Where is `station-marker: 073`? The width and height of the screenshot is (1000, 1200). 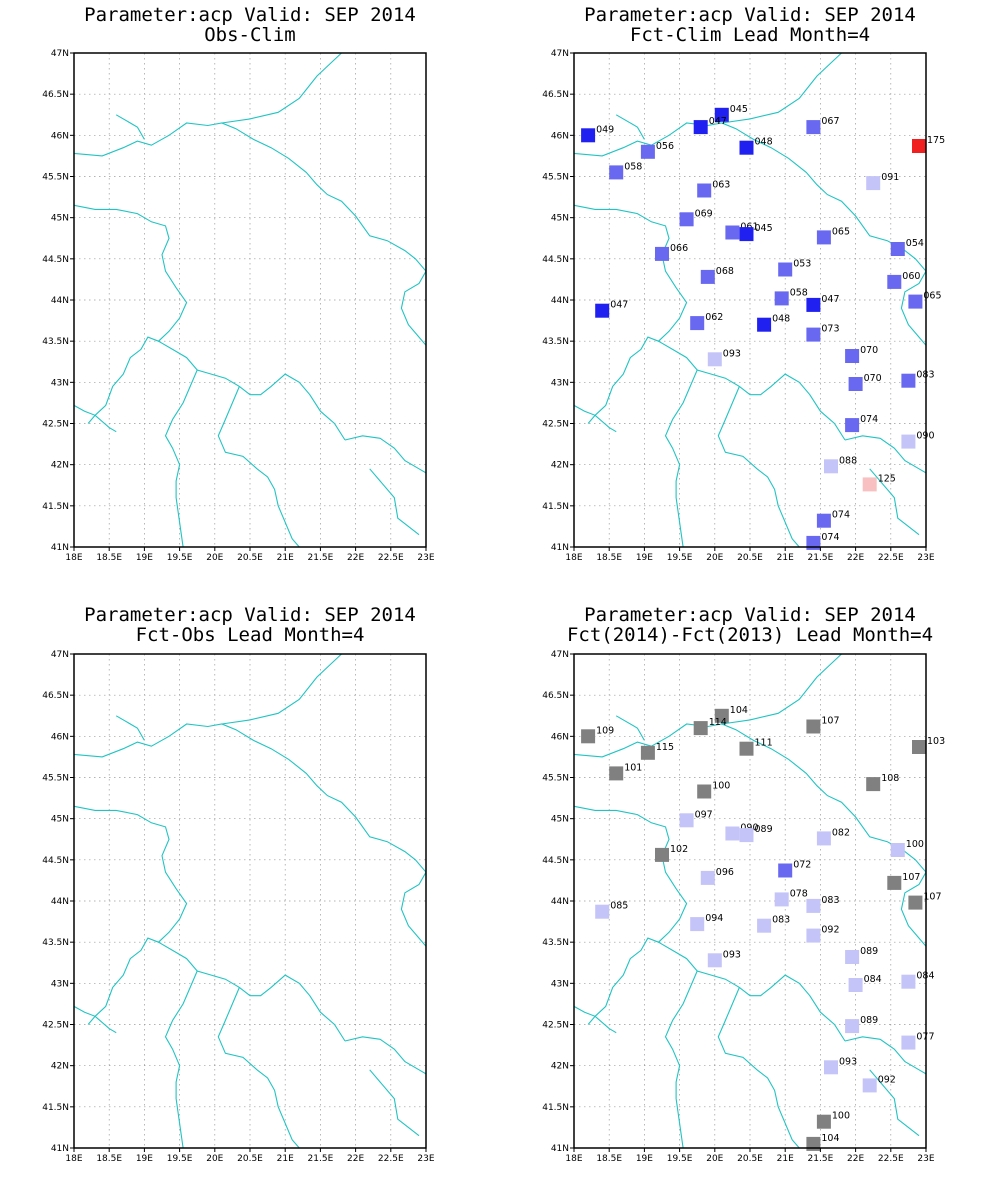
station-marker: 073 is located at coordinates (823, 333).